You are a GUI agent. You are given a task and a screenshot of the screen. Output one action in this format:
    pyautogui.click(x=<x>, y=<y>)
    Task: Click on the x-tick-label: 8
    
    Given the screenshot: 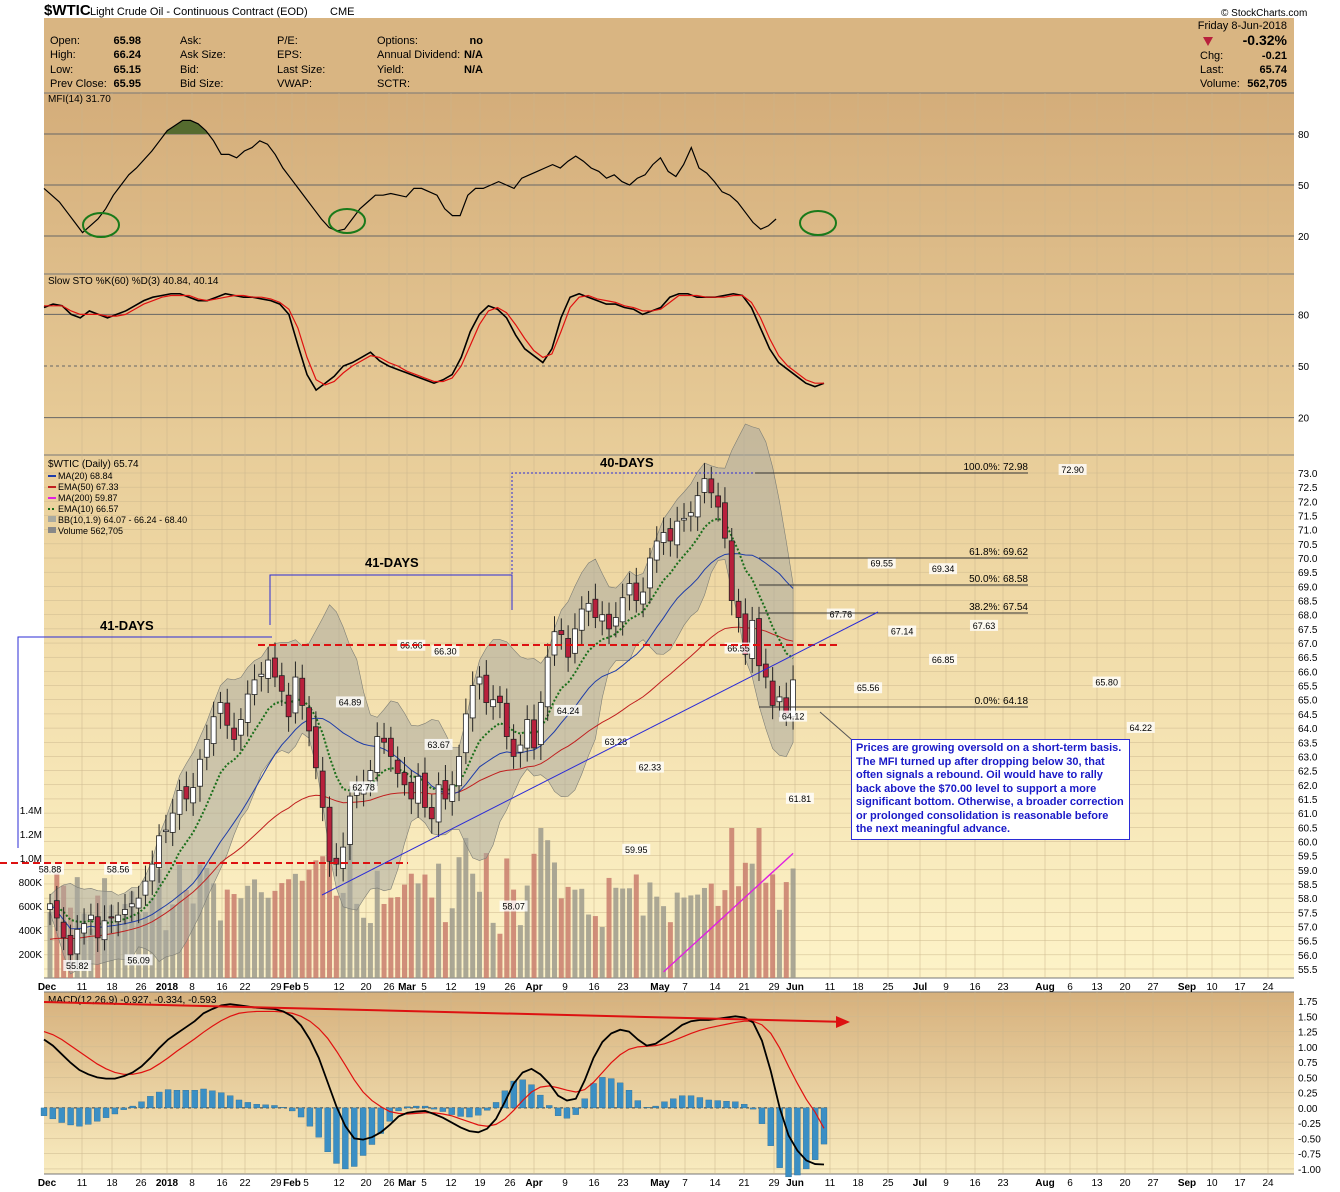 What is the action you would take?
    pyautogui.click(x=192, y=987)
    